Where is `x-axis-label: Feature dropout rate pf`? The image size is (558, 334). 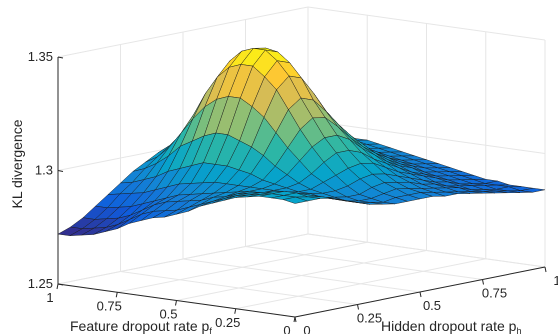
x-axis-label: Feature dropout rate pf is located at coordinates (141, 326).